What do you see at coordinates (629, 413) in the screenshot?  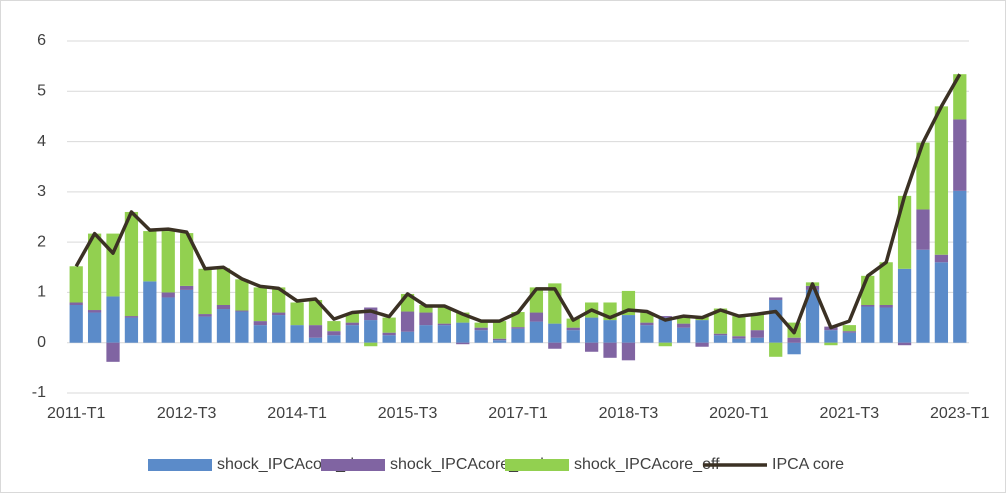 I see `x-tick-label: 2018-T3` at bounding box center [629, 413].